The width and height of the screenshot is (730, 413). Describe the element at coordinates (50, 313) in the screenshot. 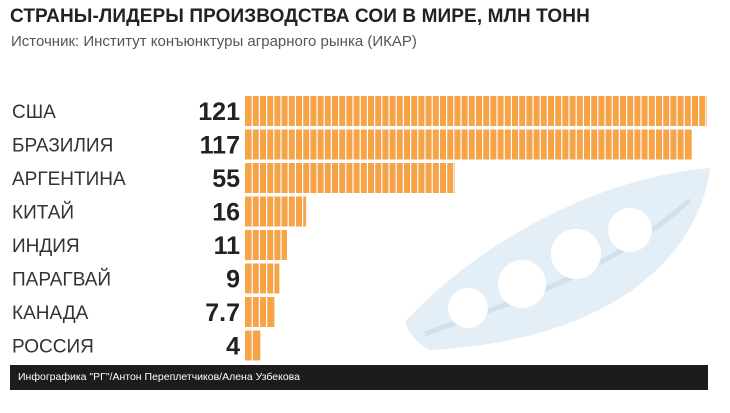

I see `category-label: КАНАДА` at that location.